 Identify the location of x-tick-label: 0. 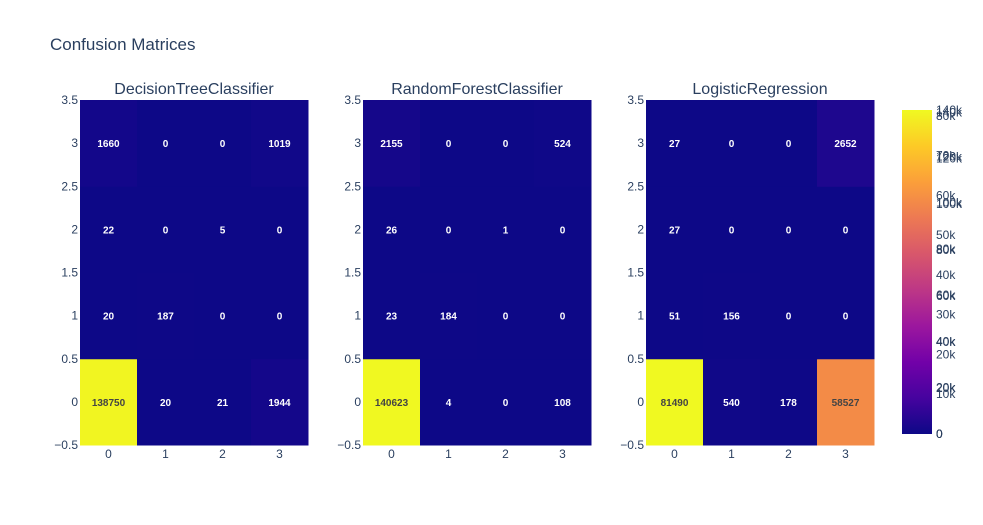
(391, 454).